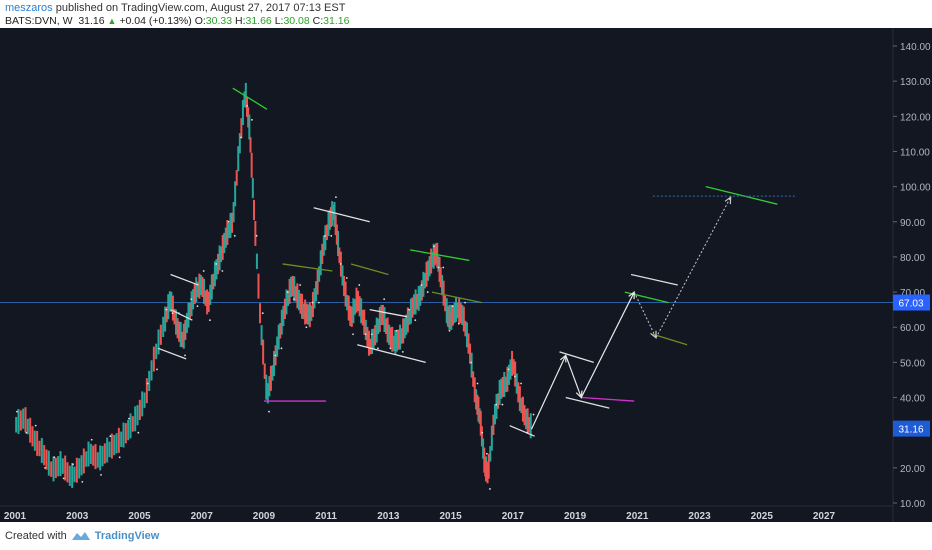 The image size is (932, 550). What do you see at coordinates (80, 536) in the screenshot?
I see `tradingview-logo-icon` at bounding box center [80, 536].